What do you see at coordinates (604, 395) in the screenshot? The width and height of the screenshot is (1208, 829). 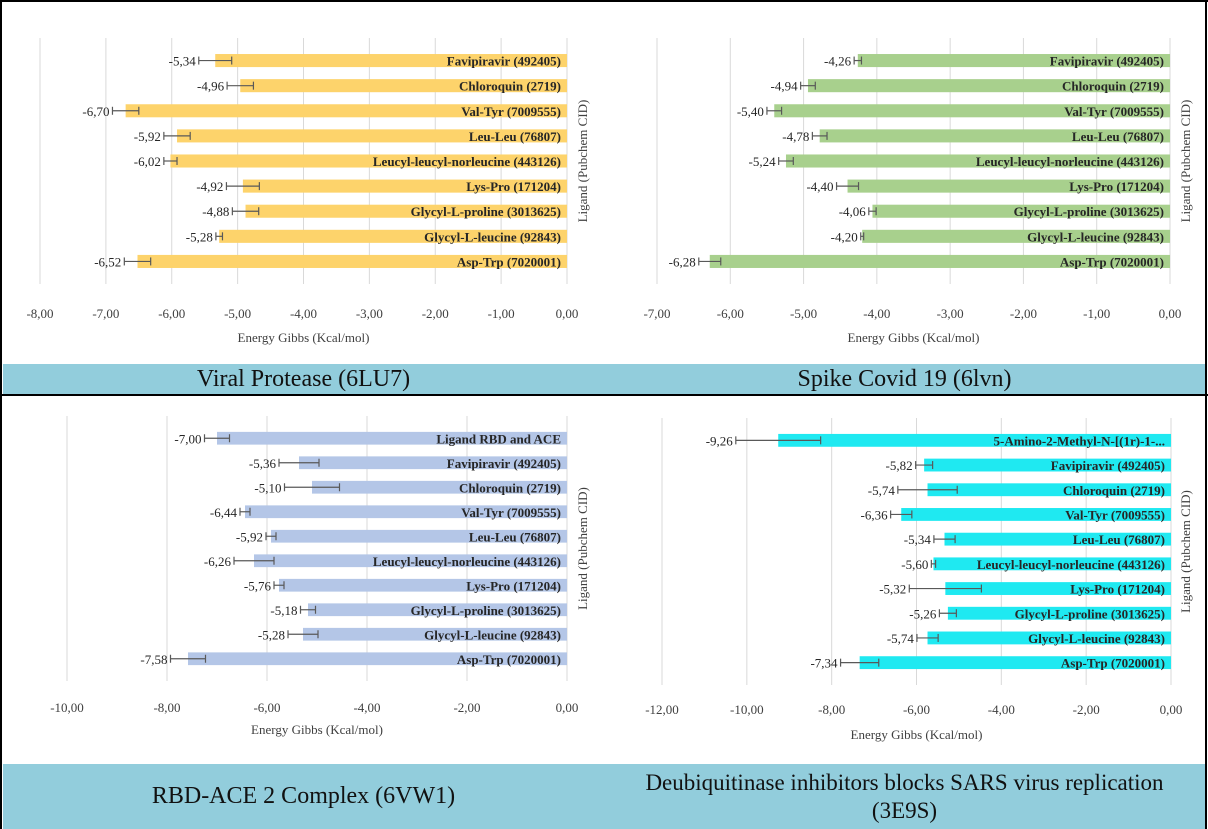 I see `frame-middle-border` at bounding box center [604, 395].